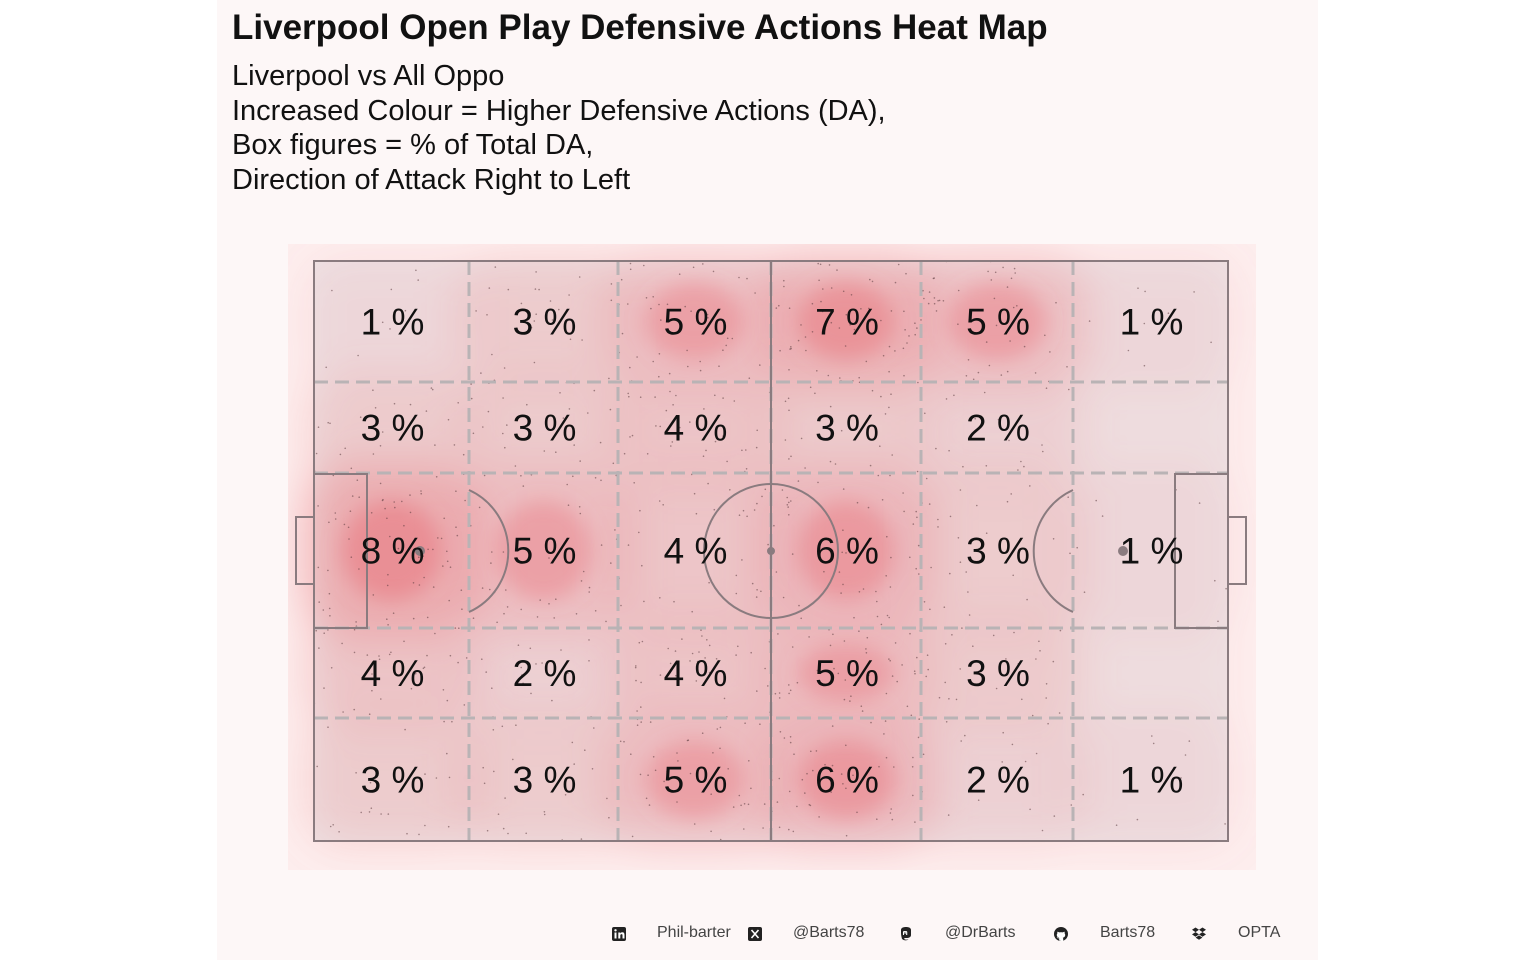 This screenshot has width=1536, height=960. Describe the element at coordinates (393, 322) in the screenshot. I see `zone-percentage-label: 1 %` at that location.